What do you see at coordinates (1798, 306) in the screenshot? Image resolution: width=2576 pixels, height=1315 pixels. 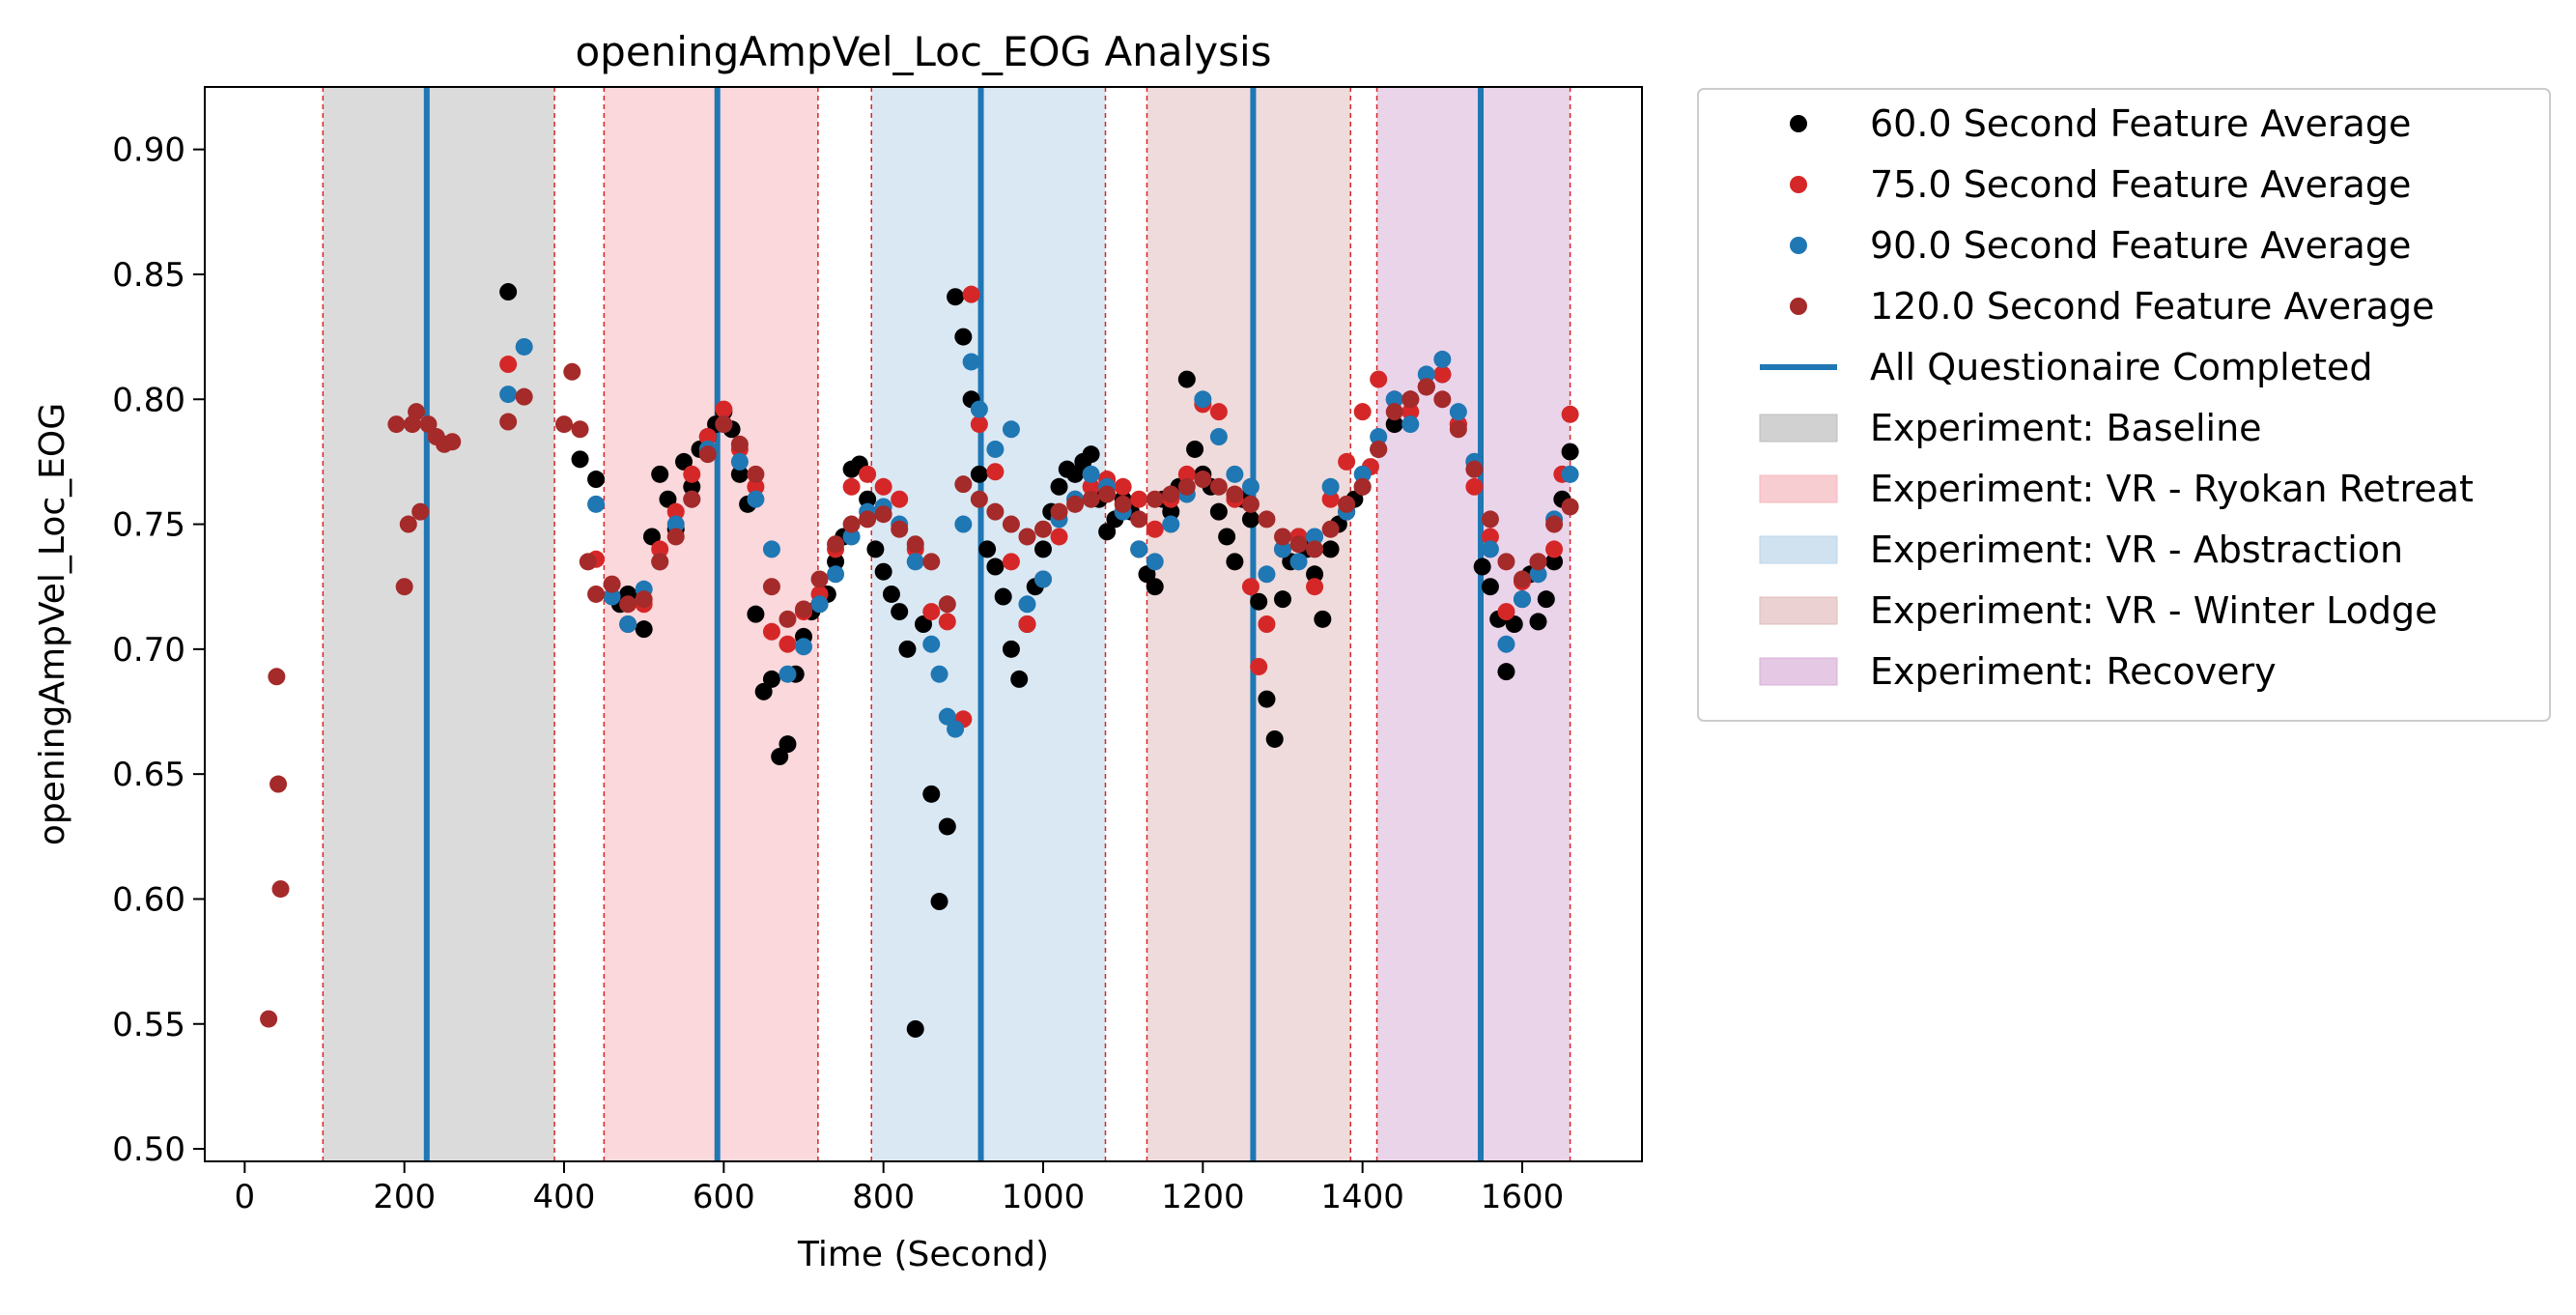 I see `legend-marker` at bounding box center [1798, 306].